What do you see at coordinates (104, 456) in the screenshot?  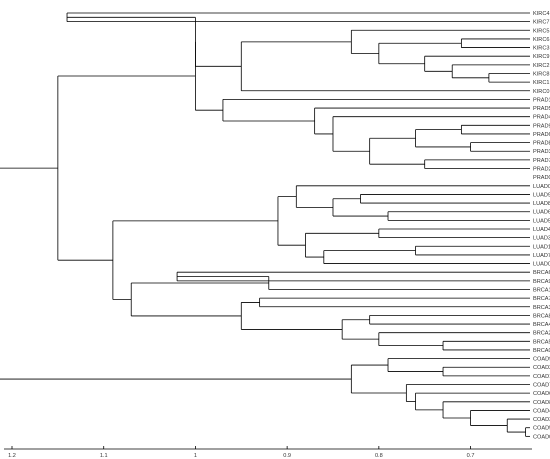 I see `x-tick-label: 1.1` at bounding box center [104, 456].